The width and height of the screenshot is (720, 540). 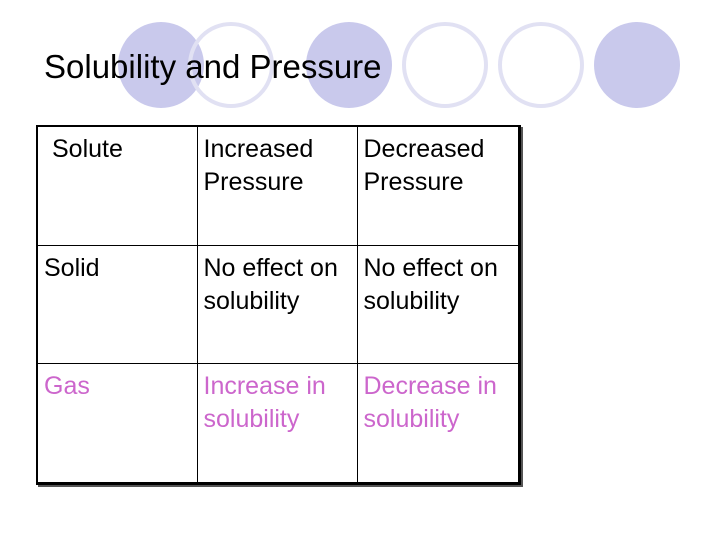 I want to click on cell-decreased-pressure: Decrease in solubility, so click(x=438, y=423).